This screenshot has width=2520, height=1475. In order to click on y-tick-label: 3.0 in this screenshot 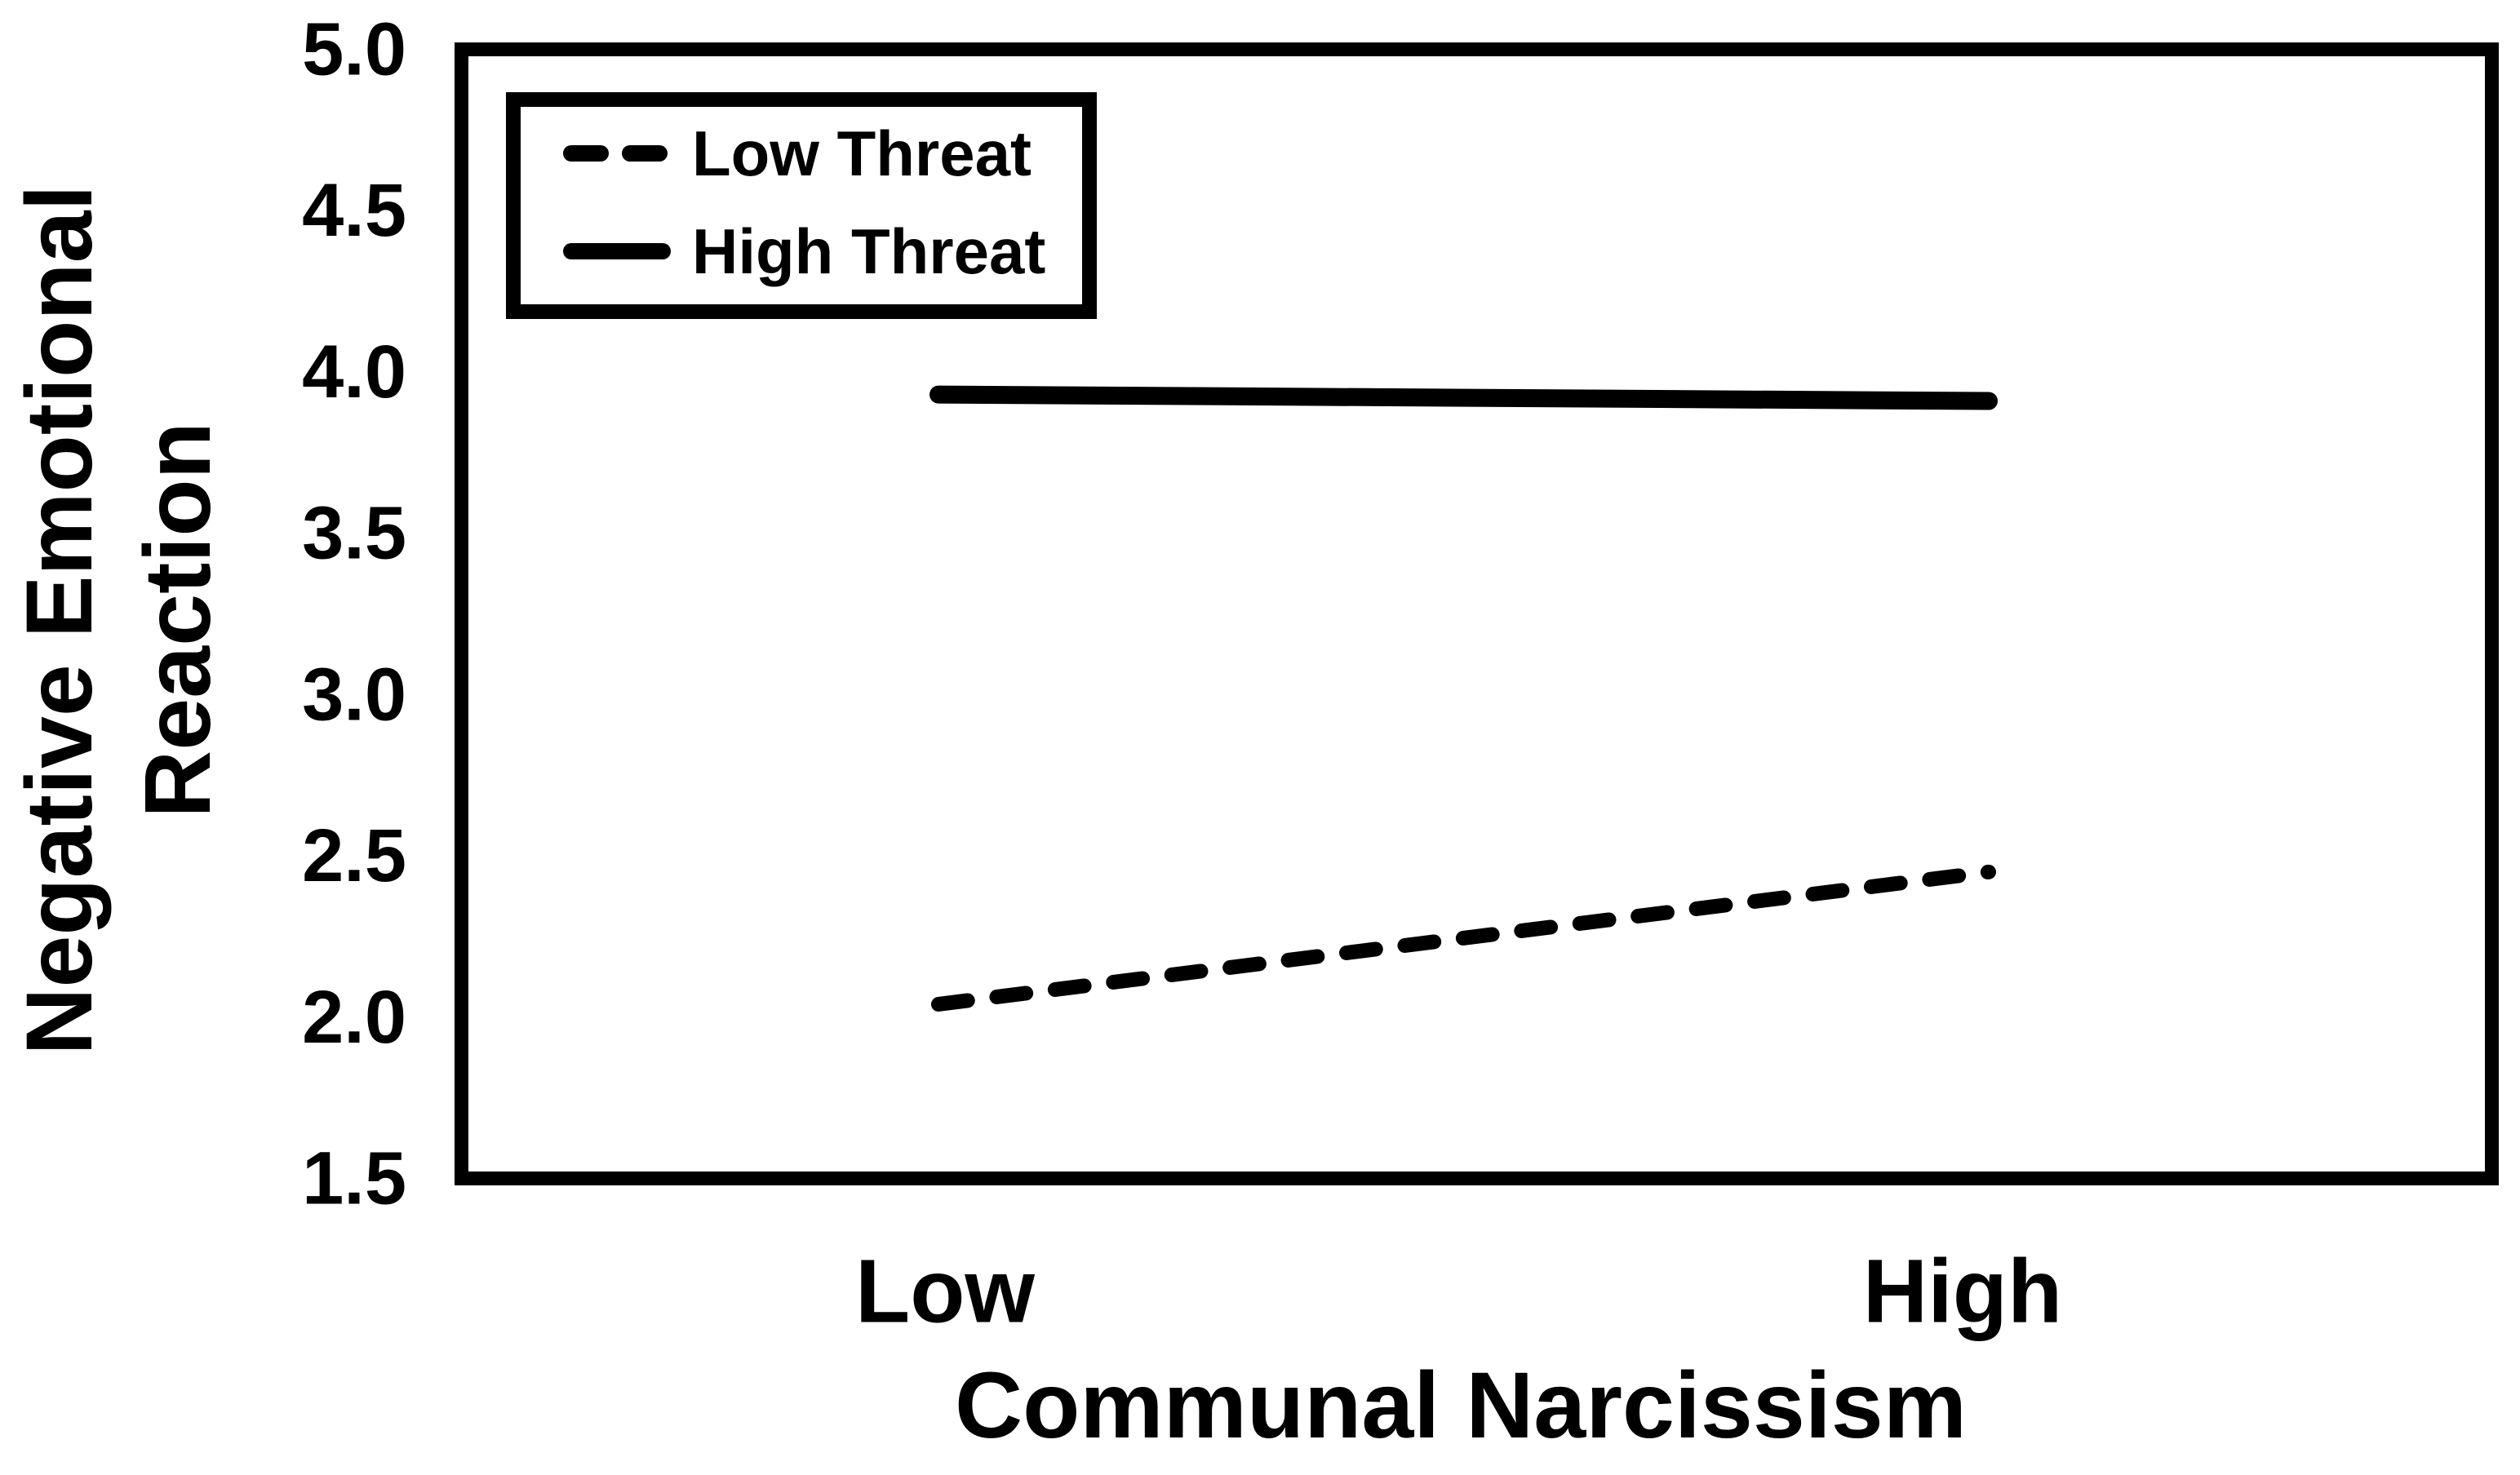, I will do `click(354, 694)`.